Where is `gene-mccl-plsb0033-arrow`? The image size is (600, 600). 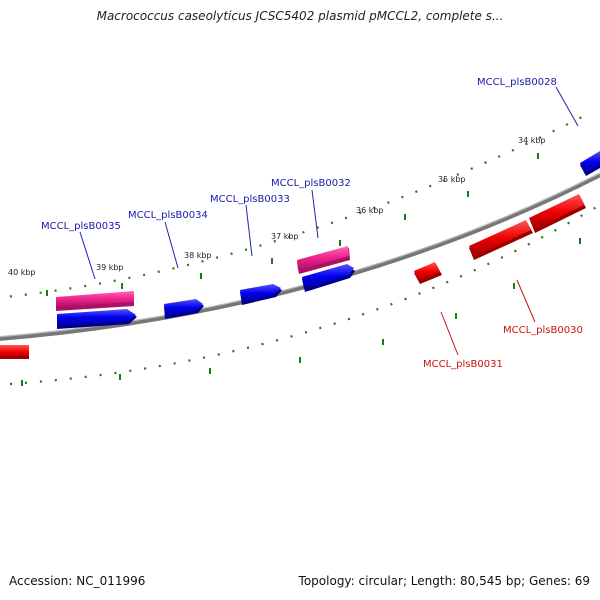 gene-mccl-plsb0033-arrow is located at coordinates (261, 294).